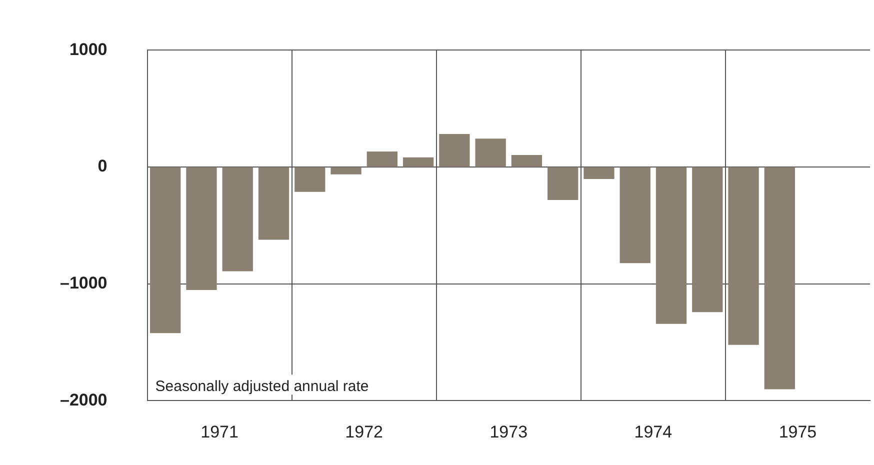  What do you see at coordinates (84, 282) in the screenshot?
I see `y-tick-label: –1000` at bounding box center [84, 282].